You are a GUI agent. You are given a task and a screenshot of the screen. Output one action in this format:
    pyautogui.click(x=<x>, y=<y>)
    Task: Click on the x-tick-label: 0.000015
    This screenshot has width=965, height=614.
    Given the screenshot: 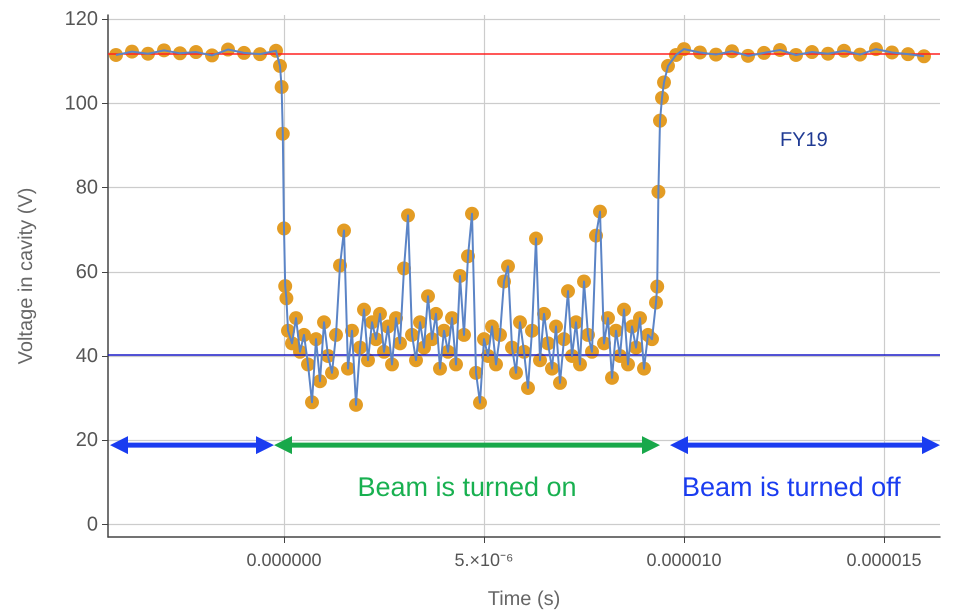 What is the action you would take?
    pyautogui.click(x=884, y=560)
    